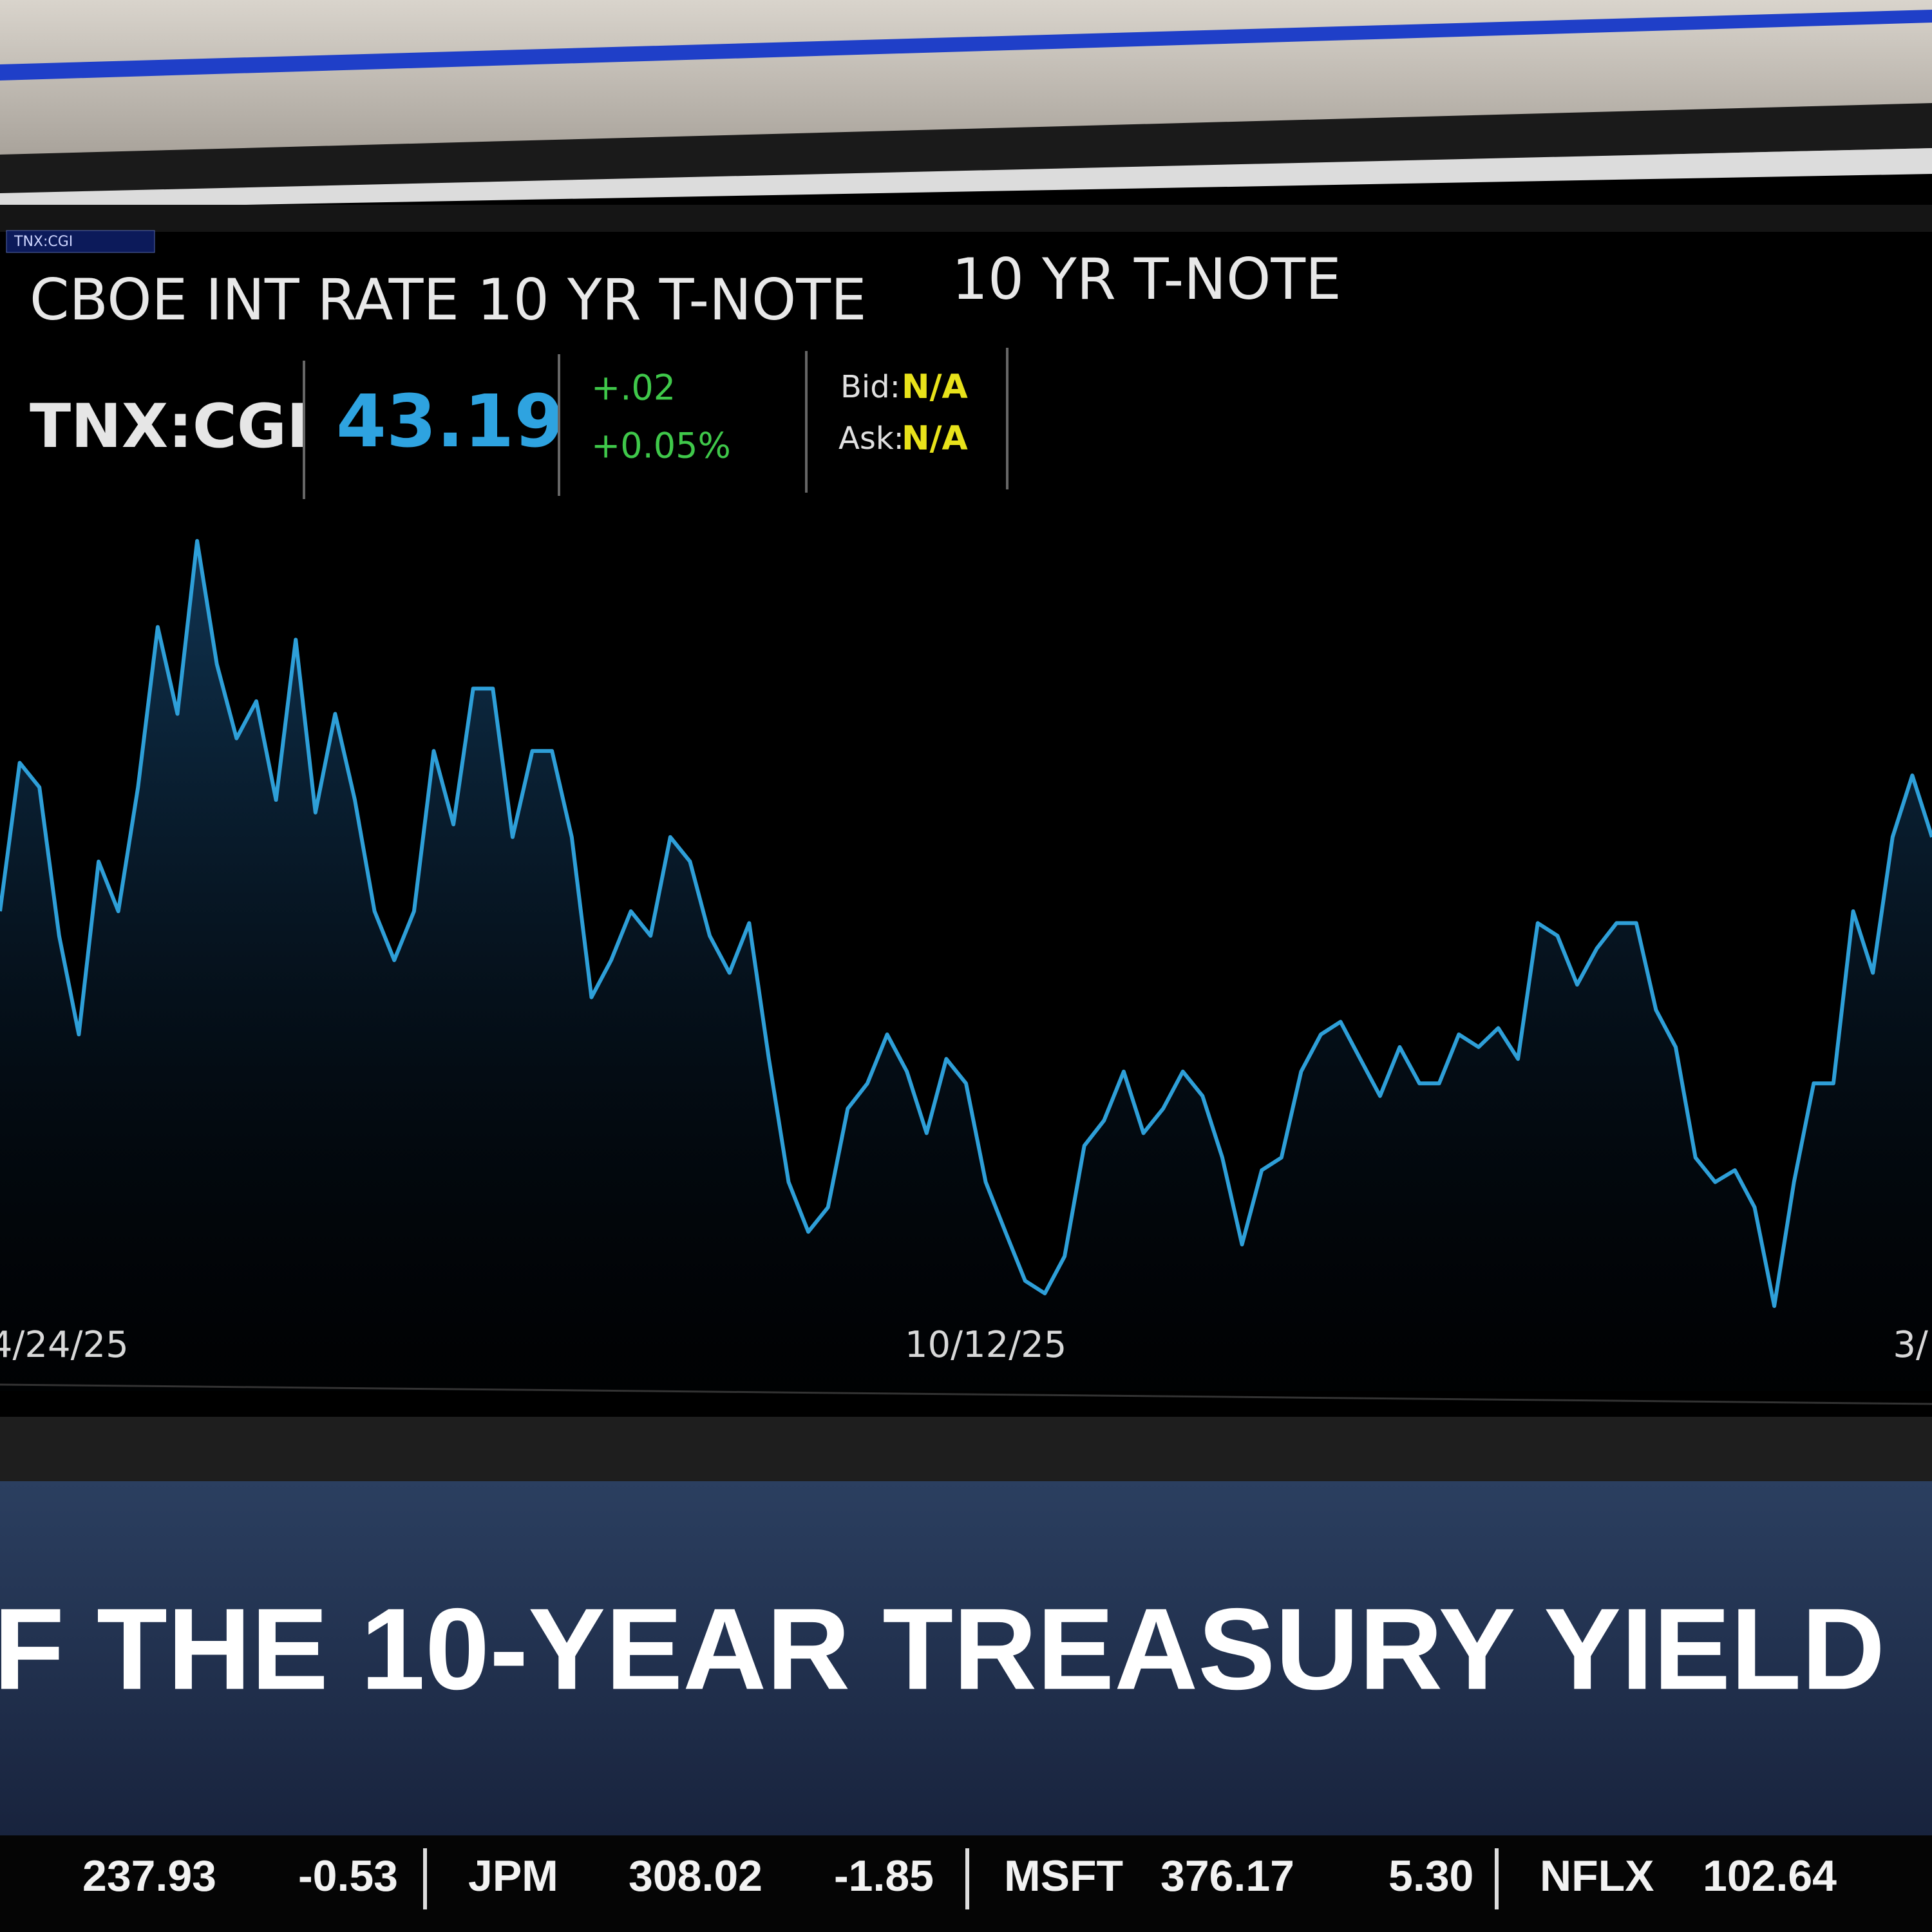  Describe the element at coordinates (871, 439) in the screenshot. I see `ask-label: Ask:` at that location.